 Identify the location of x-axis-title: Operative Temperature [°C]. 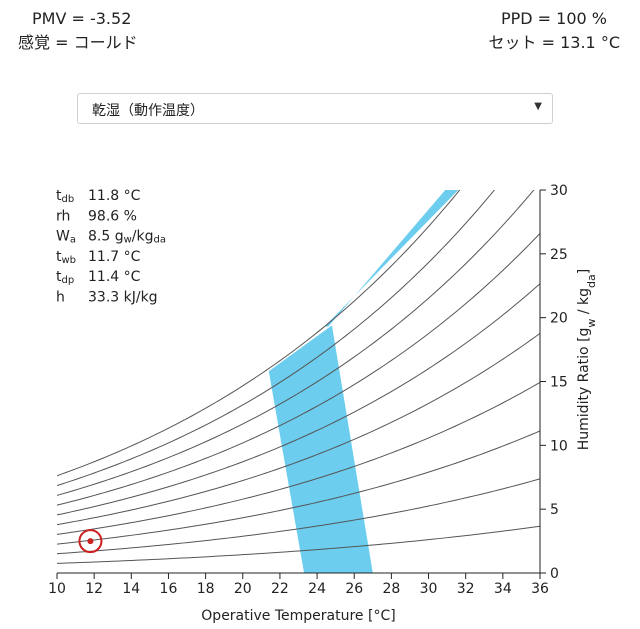
(298, 616).